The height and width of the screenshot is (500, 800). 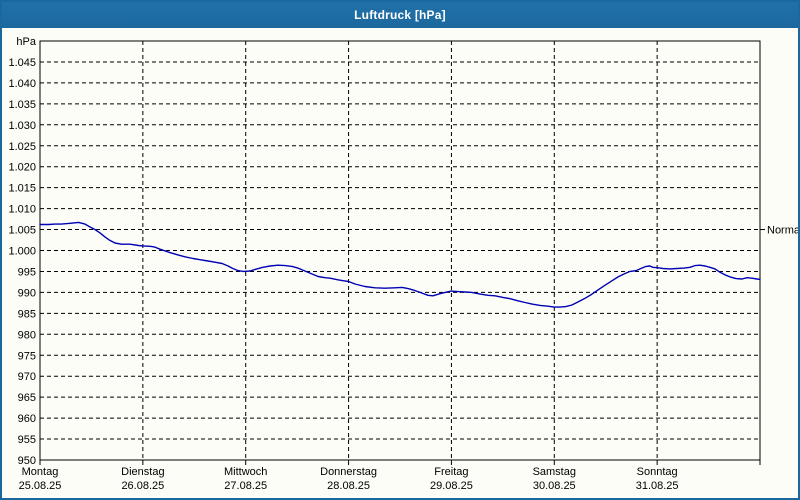 What do you see at coordinates (554, 472) in the screenshot?
I see `x-axis-day-label: Samstag` at bounding box center [554, 472].